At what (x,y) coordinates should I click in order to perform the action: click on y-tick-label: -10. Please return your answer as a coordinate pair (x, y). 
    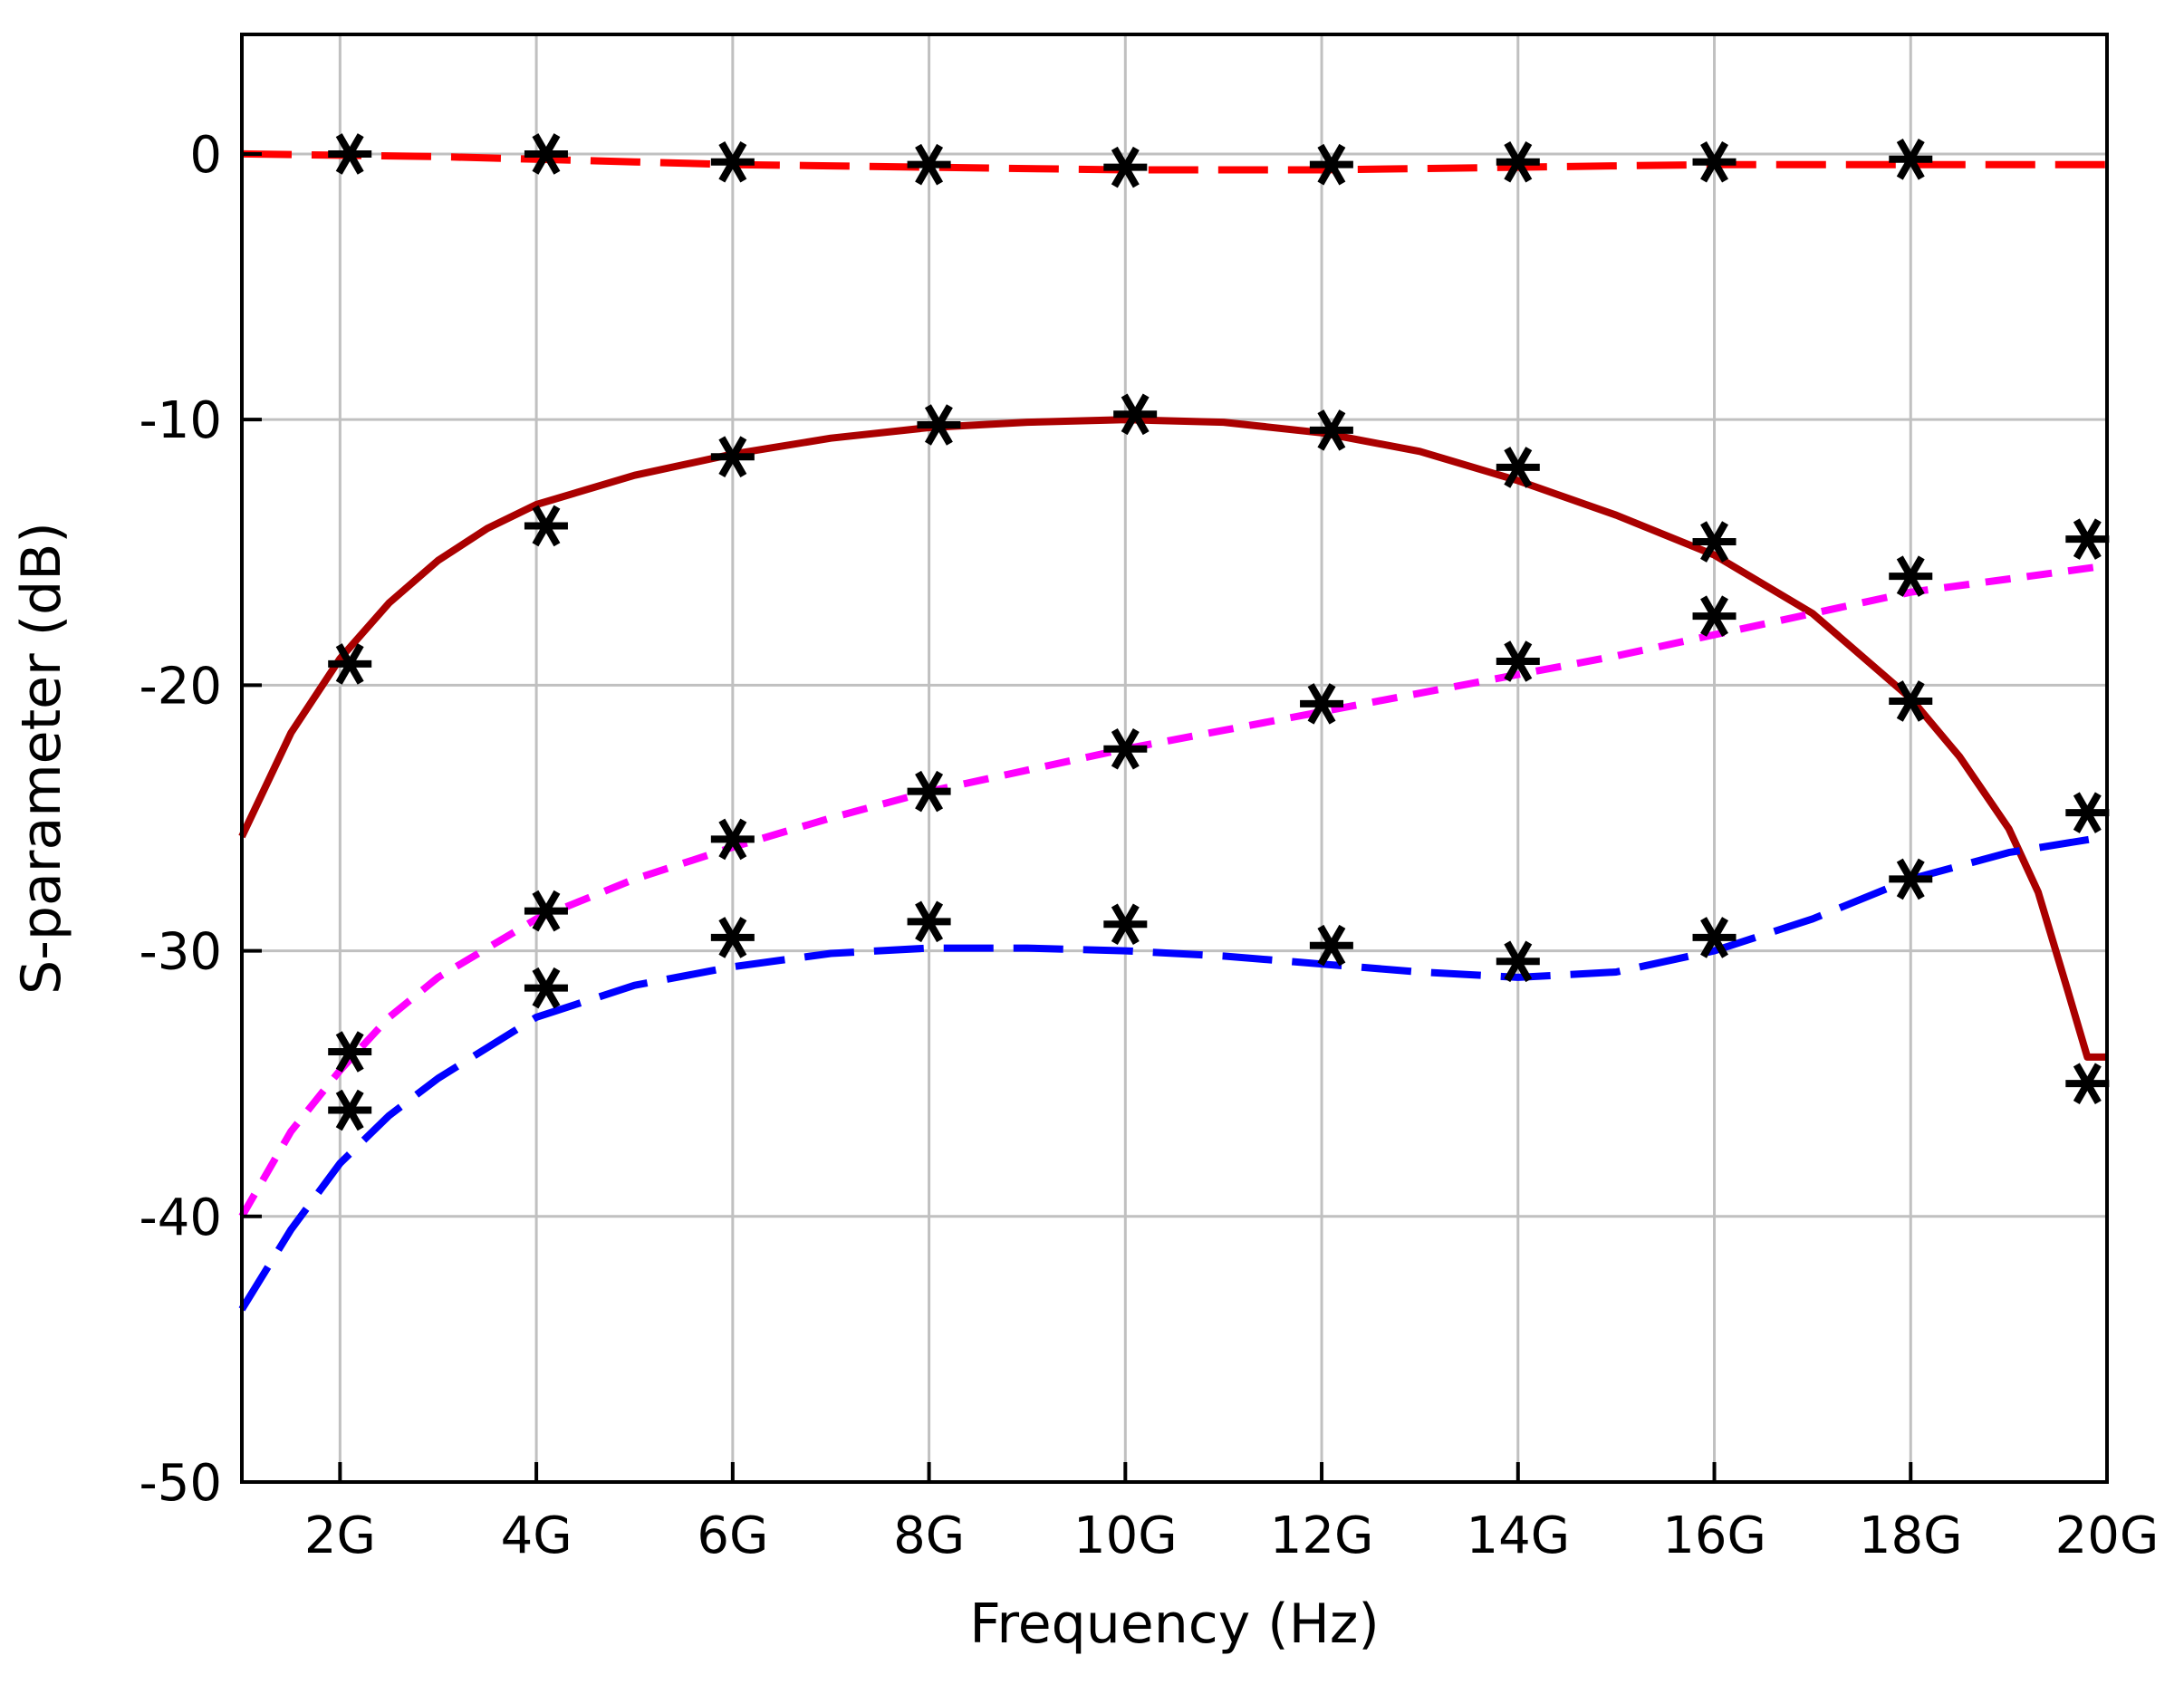
    Looking at the image, I should click on (181, 421).